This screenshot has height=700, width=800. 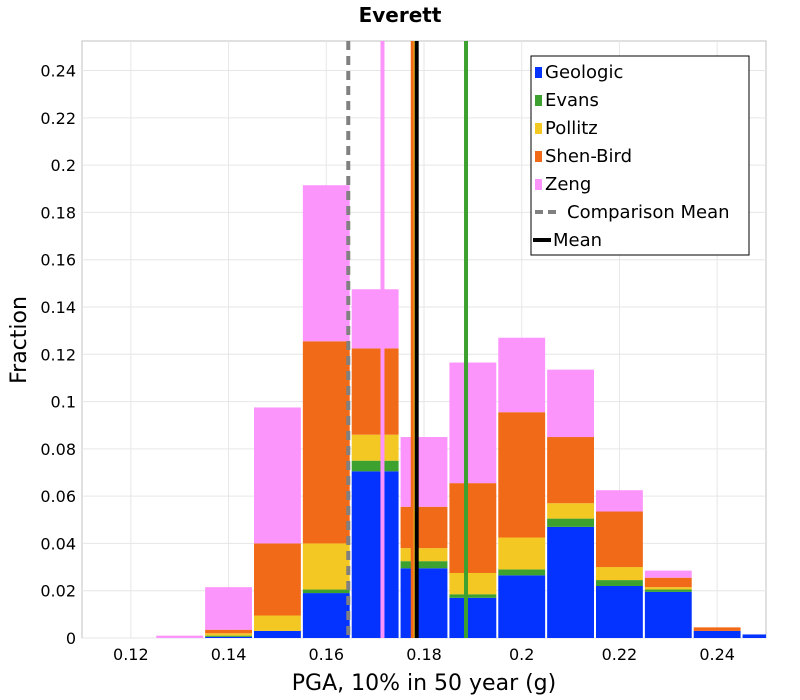 What do you see at coordinates (538, 128) in the screenshot?
I see `legend-swatch-pollitz` at bounding box center [538, 128].